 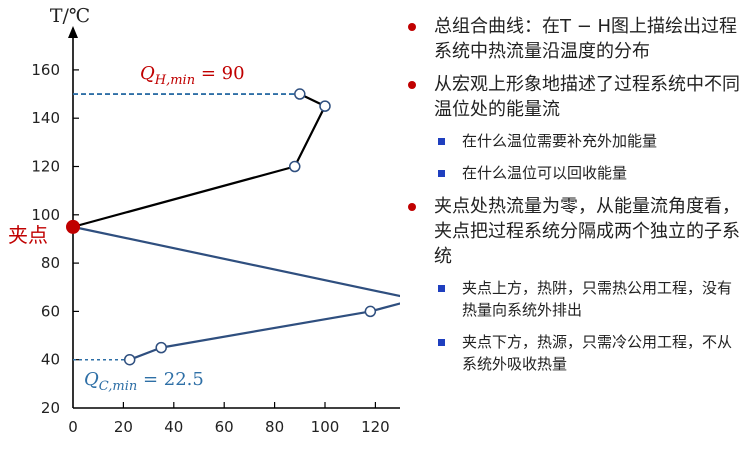 What do you see at coordinates (236, 293) in the screenshot?
I see `series-2-line` at bounding box center [236, 293].